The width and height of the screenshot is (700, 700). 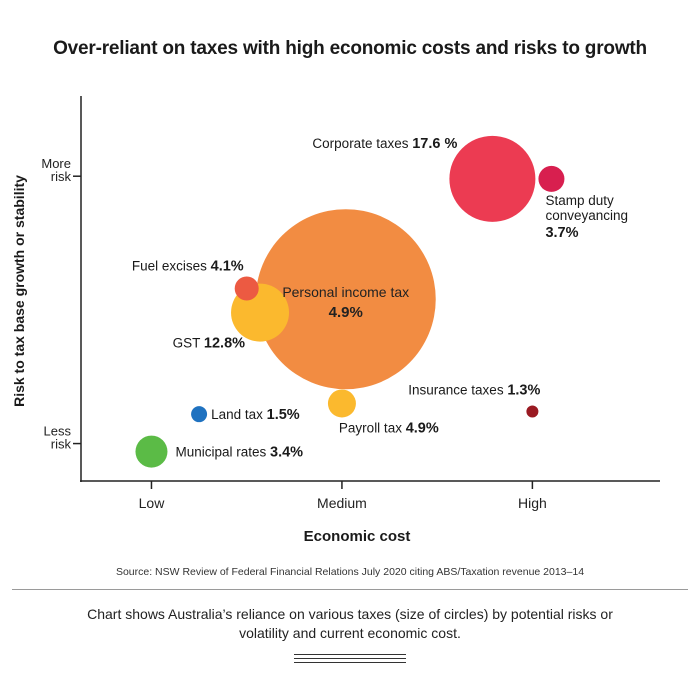 I want to click on x-axis-label: Economic cost, so click(x=357, y=536).